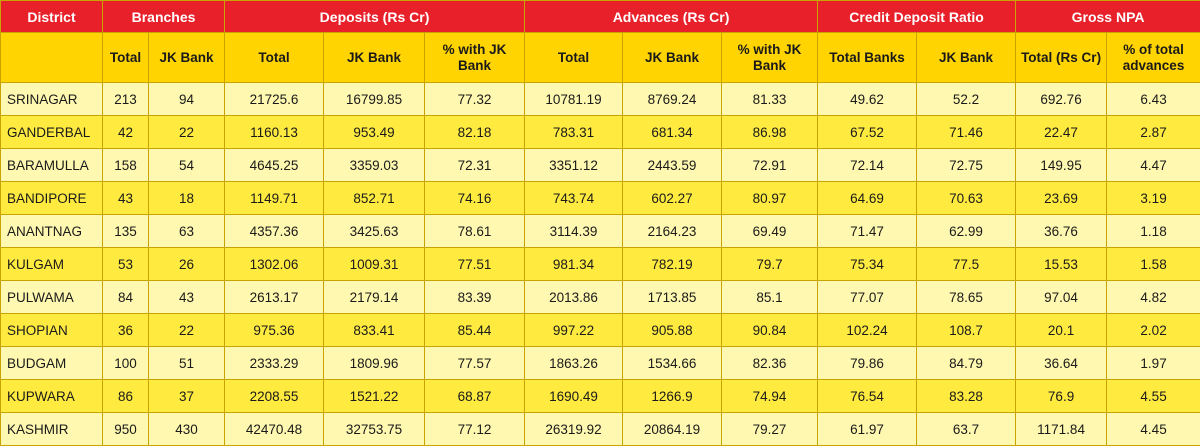 The height and width of the screenshot is (446, 1200). I want to click on cdr-jk-bank-cell: 71.46, so click(966, 132).